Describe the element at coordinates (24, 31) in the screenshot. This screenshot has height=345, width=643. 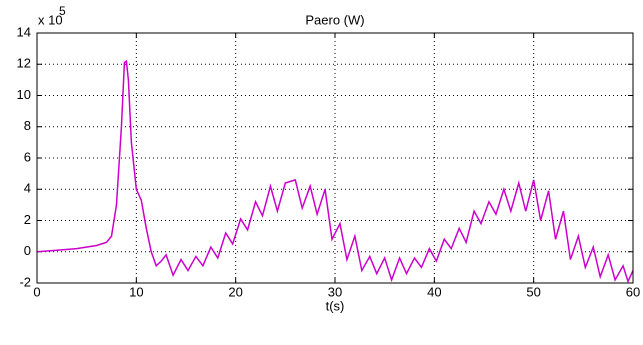
I see `y-tick-label: 14` at that location.